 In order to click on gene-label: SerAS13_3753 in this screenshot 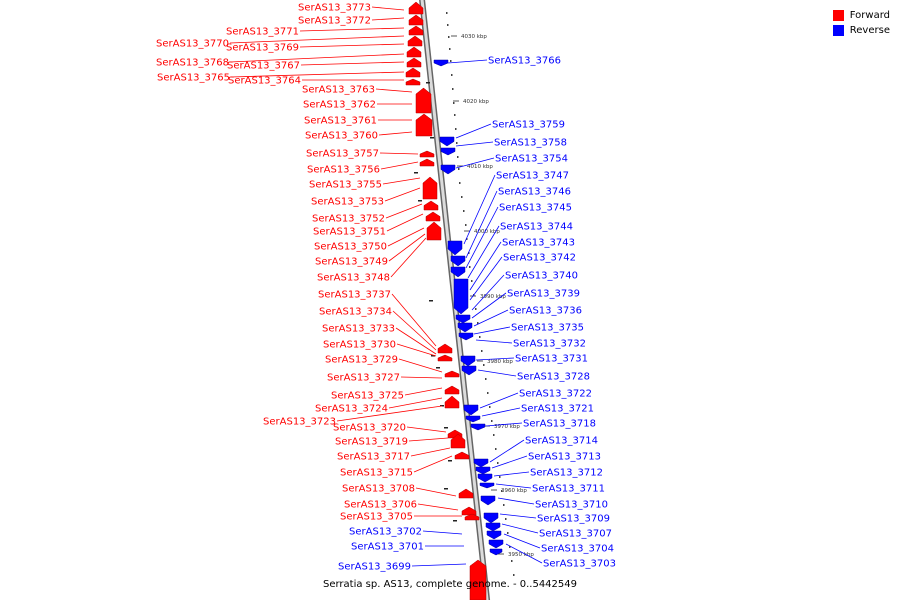, I will do `click(347, 202)`.